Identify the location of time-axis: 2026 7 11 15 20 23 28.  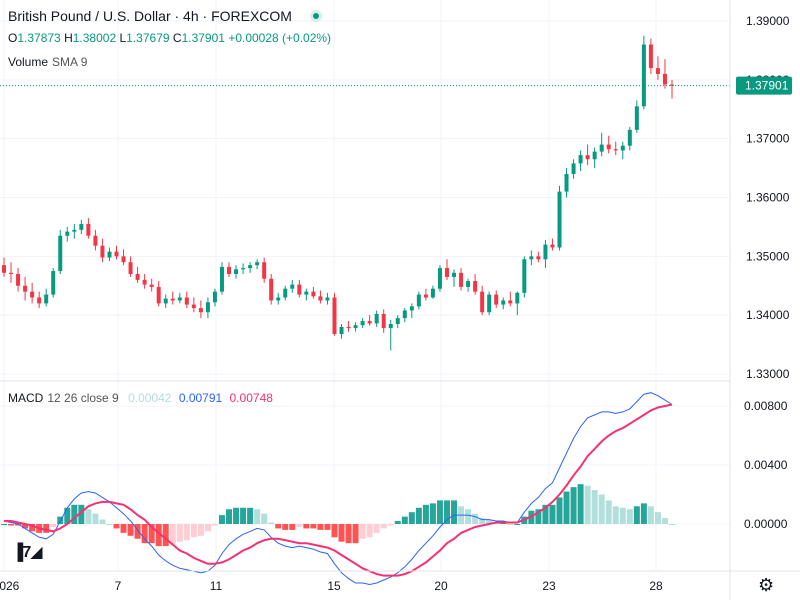
(331, 586).